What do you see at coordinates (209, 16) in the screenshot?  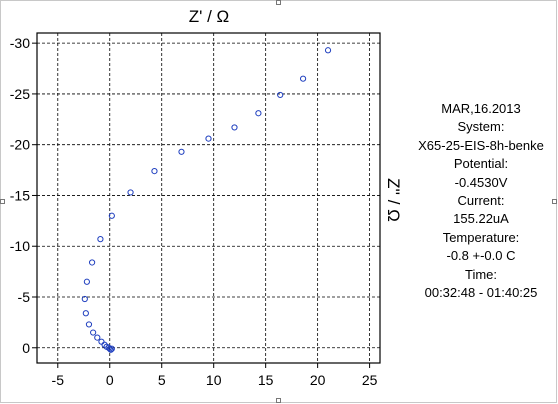 I see `chart-title: Z' / Ω` at bounding box center [209, 16].